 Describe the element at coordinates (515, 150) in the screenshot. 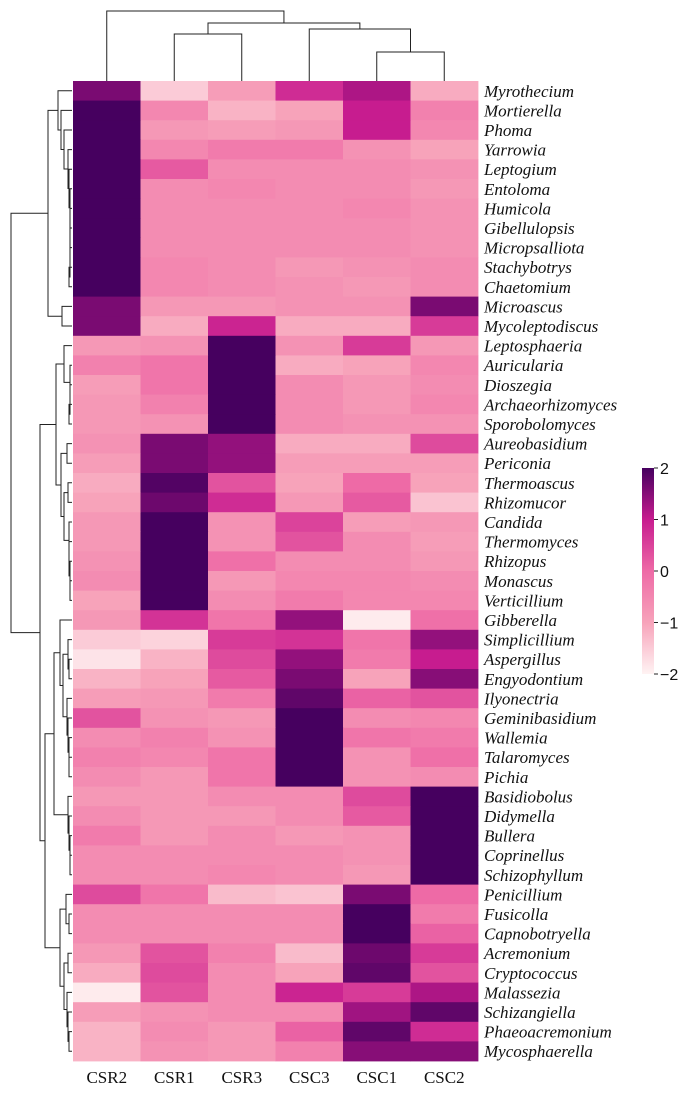

I see `row-label: Yarrowia` at that location.